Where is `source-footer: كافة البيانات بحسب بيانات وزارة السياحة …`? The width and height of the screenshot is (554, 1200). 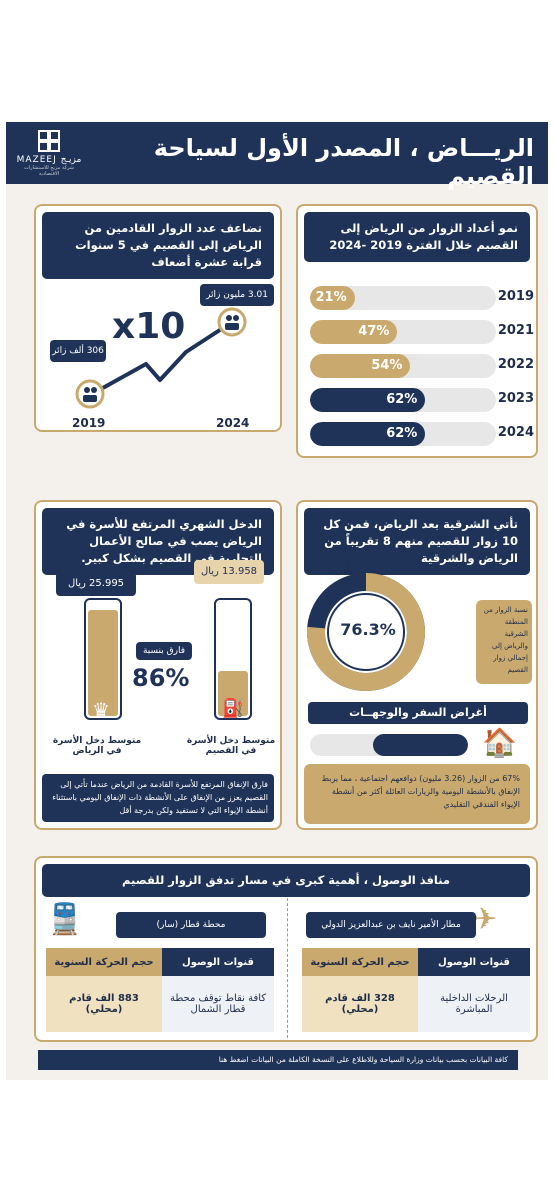
source-footer: كافة البيانات بحسب بيانات وزارة السياحة … is located at coordinates (278, 1060).